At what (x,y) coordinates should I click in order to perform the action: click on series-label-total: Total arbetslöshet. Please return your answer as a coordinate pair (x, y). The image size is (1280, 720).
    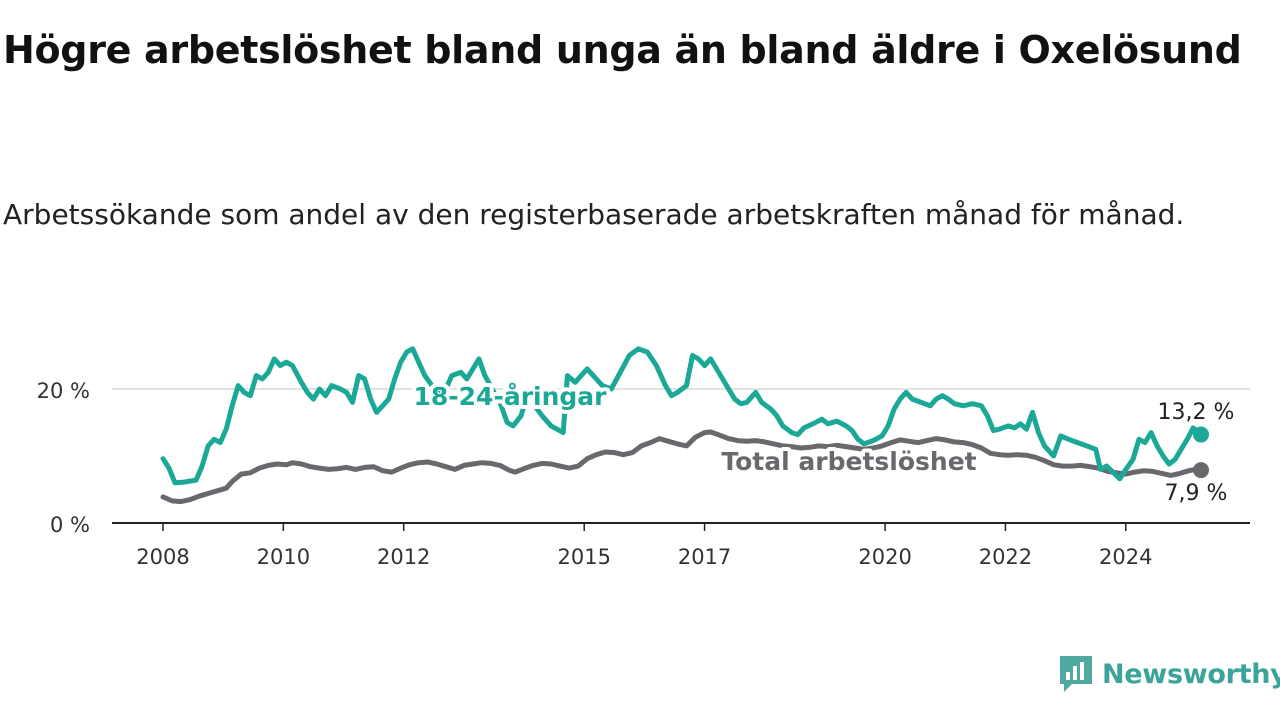
    Looking at the image, I should click on (848, 461).